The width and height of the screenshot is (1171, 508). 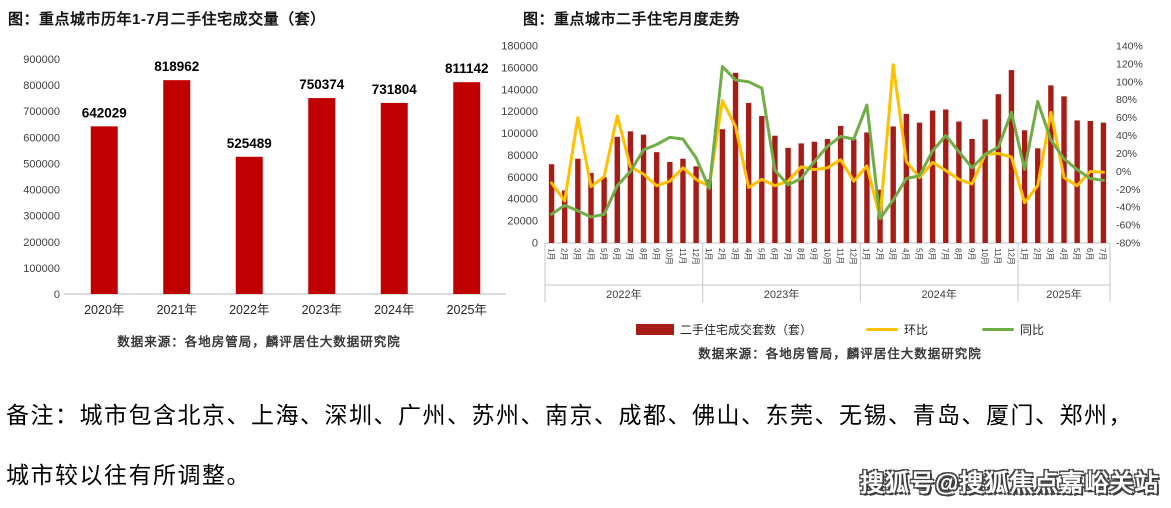 I want to click on y-axis-tick-label: 600000, so click(x=41, y=138).